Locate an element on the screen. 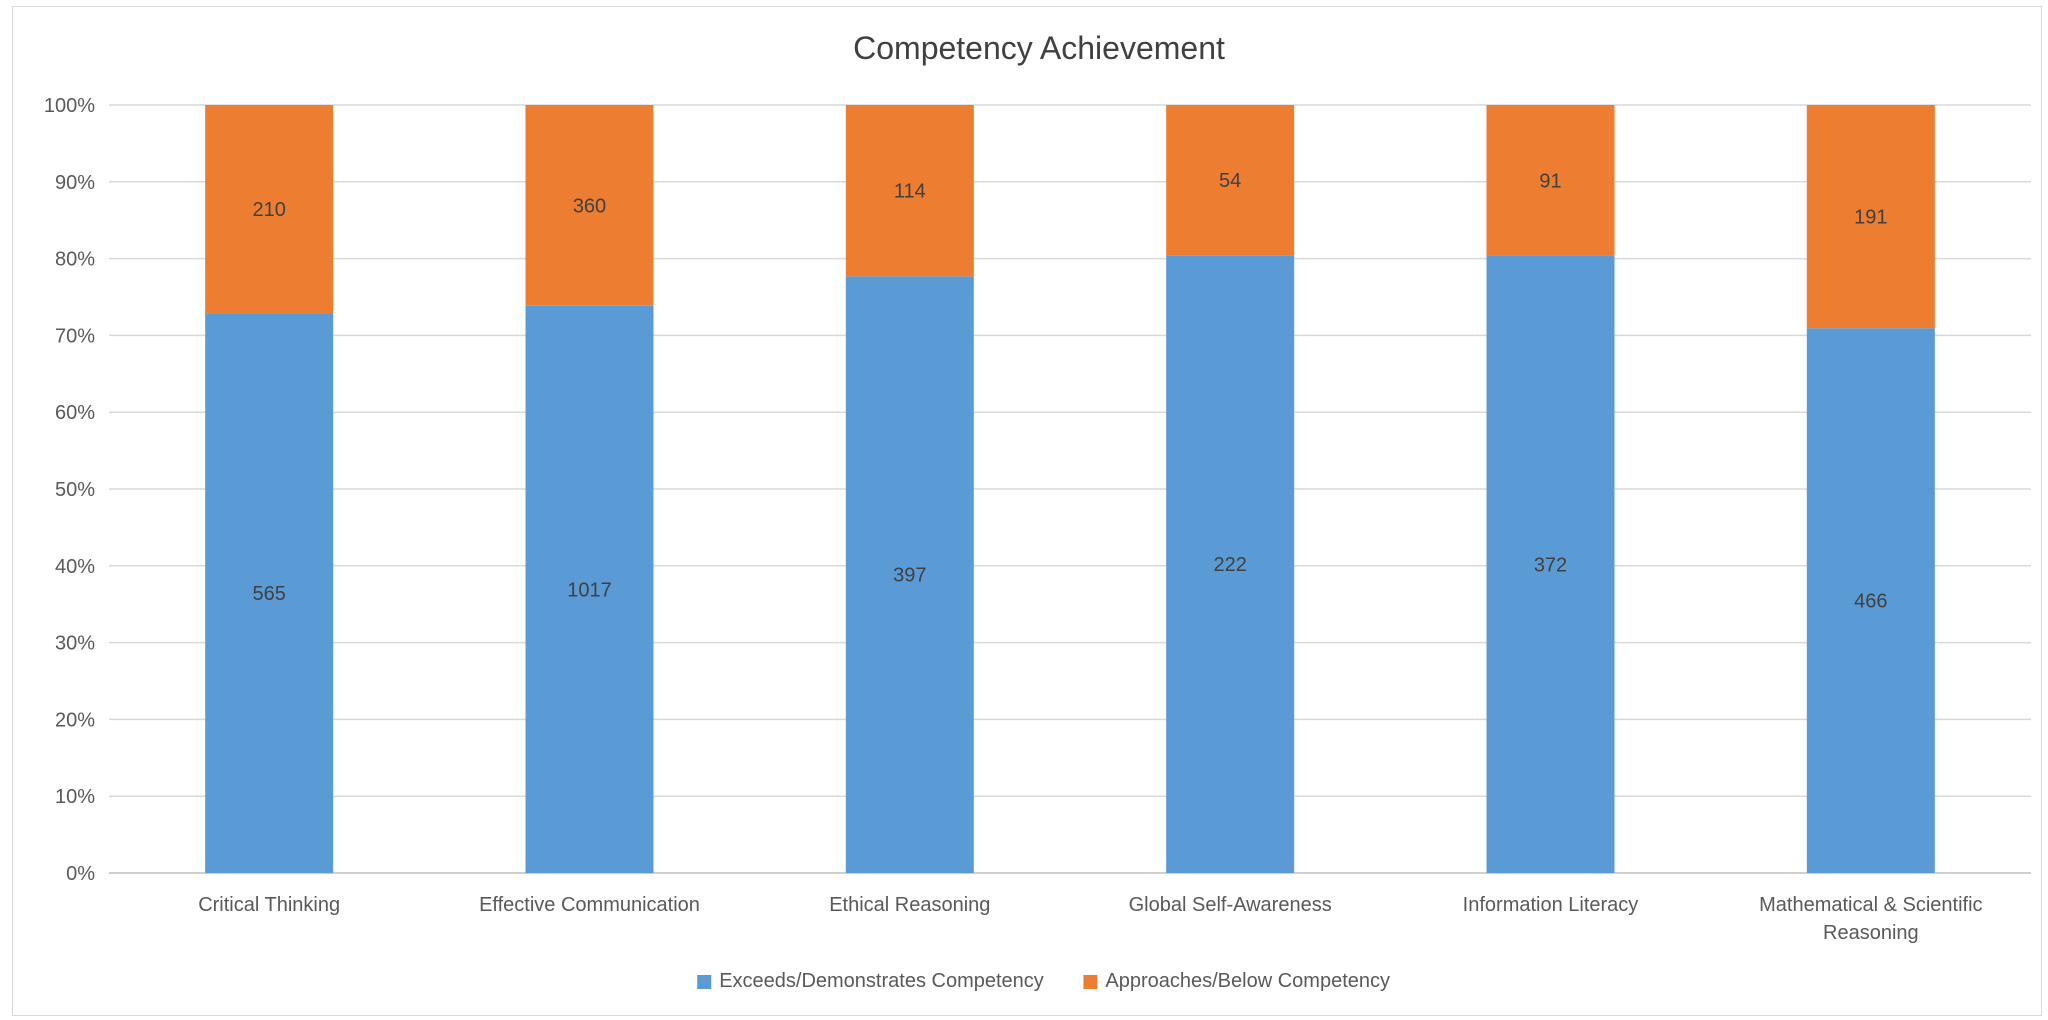  x-tick-label: Critical Thinking is located at coordinates (269, 905).